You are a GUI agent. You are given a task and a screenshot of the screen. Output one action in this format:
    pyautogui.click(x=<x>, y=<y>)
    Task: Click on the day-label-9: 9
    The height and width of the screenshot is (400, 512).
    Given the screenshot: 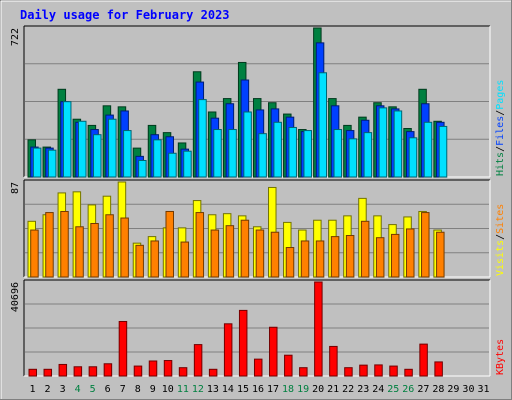 What is the action you would take?
    pyautogui.click(x=153, y=389)
    